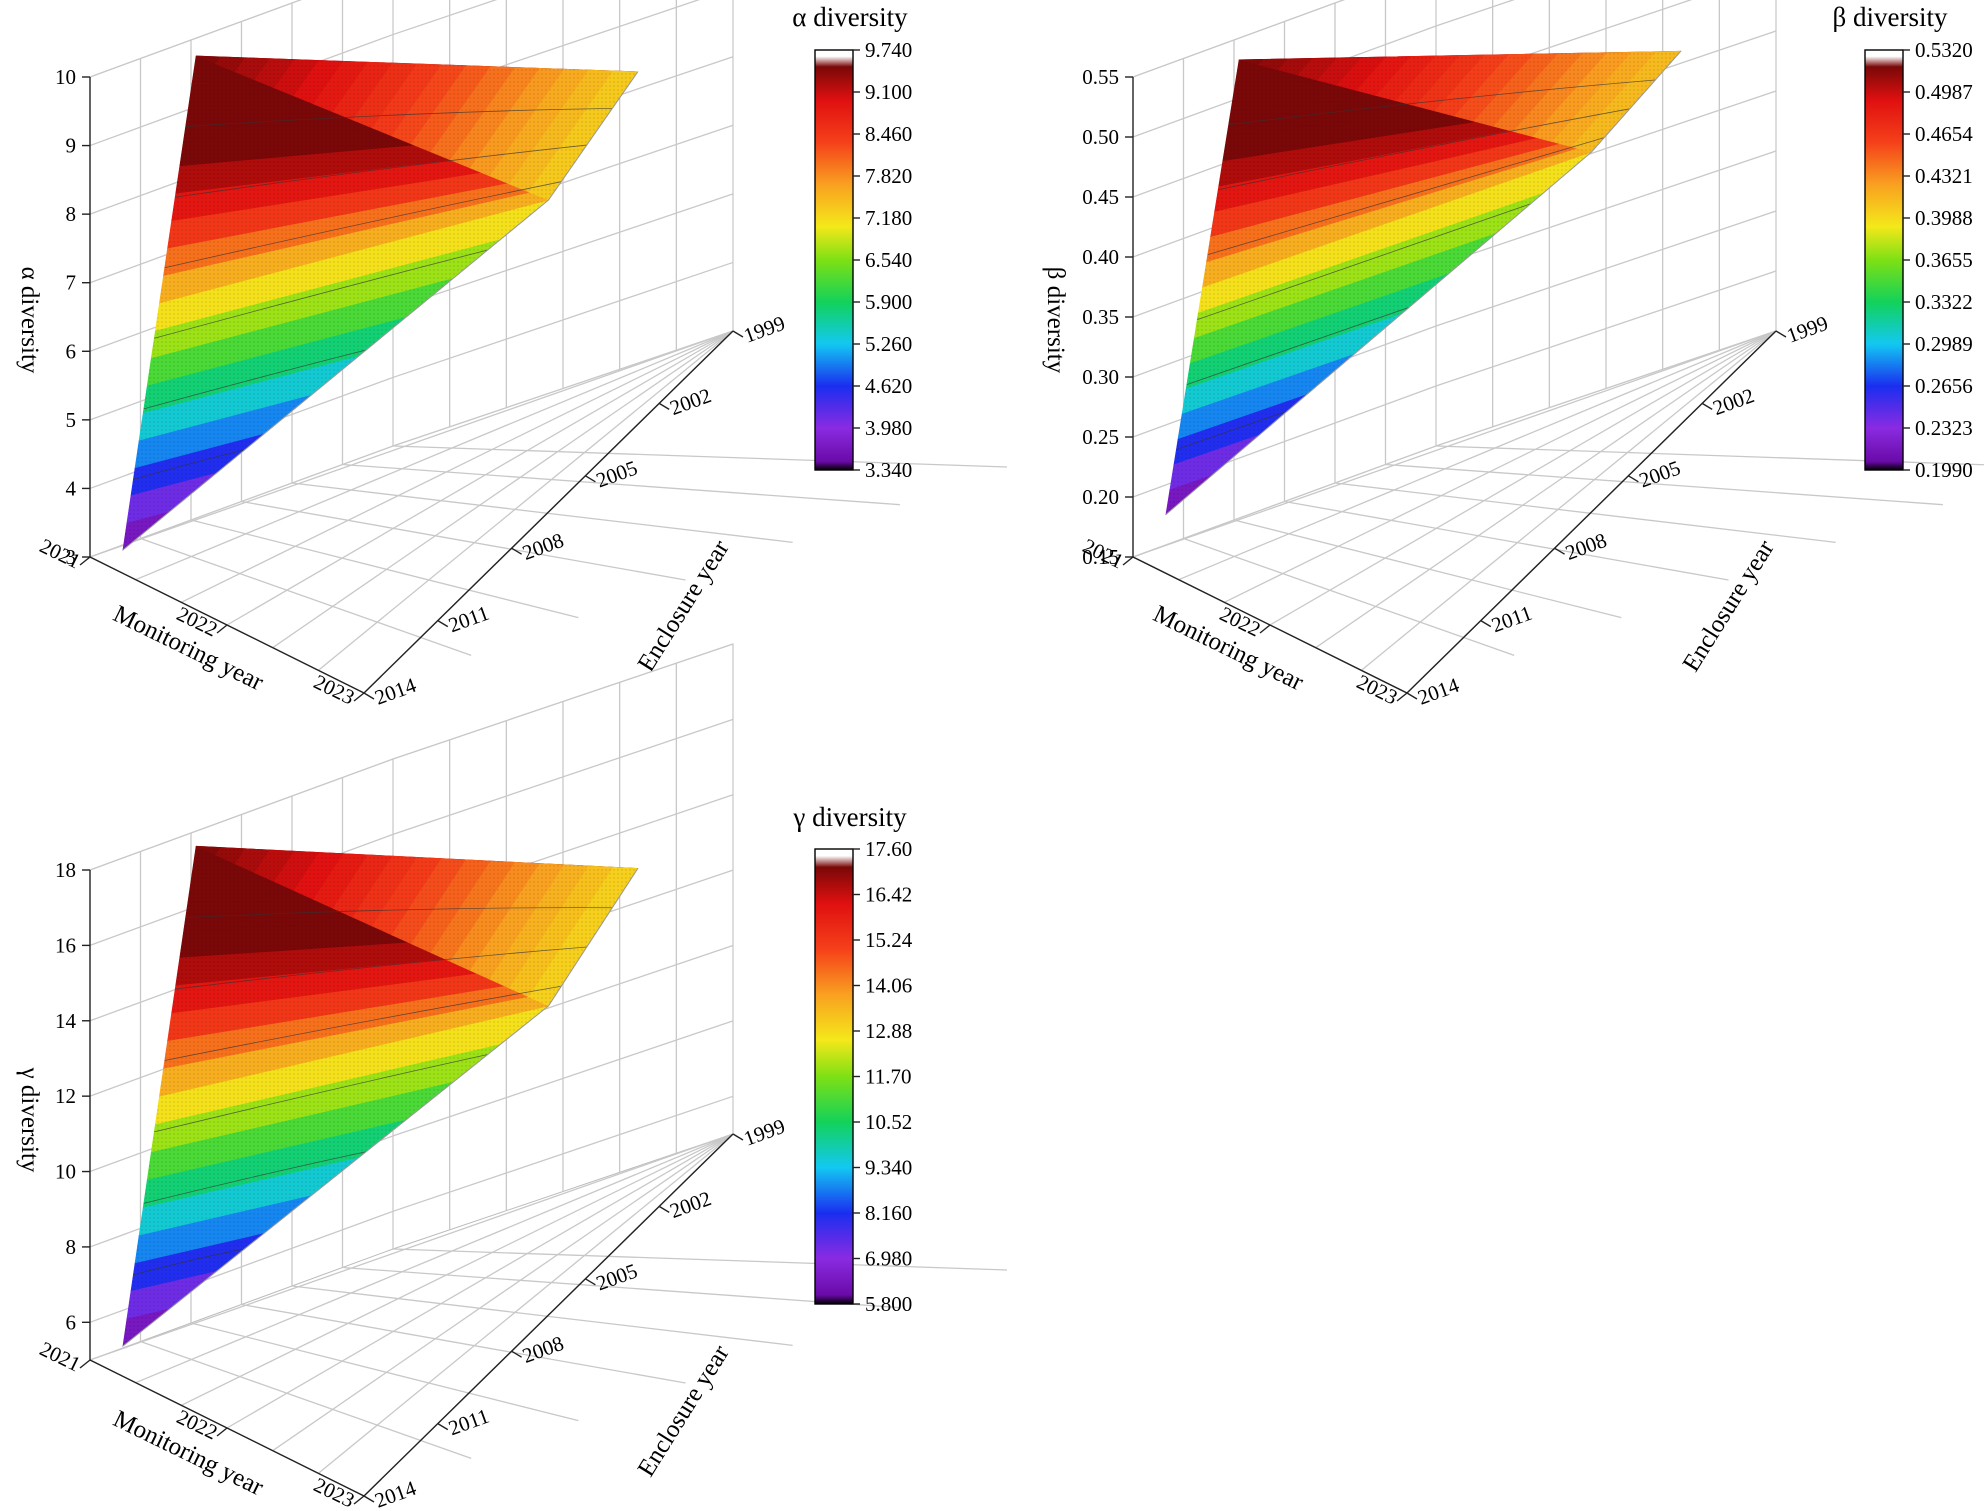 This screenshot has width=1984, height=1511. I want to click on z-tick-label: 8, so click(71, 214).